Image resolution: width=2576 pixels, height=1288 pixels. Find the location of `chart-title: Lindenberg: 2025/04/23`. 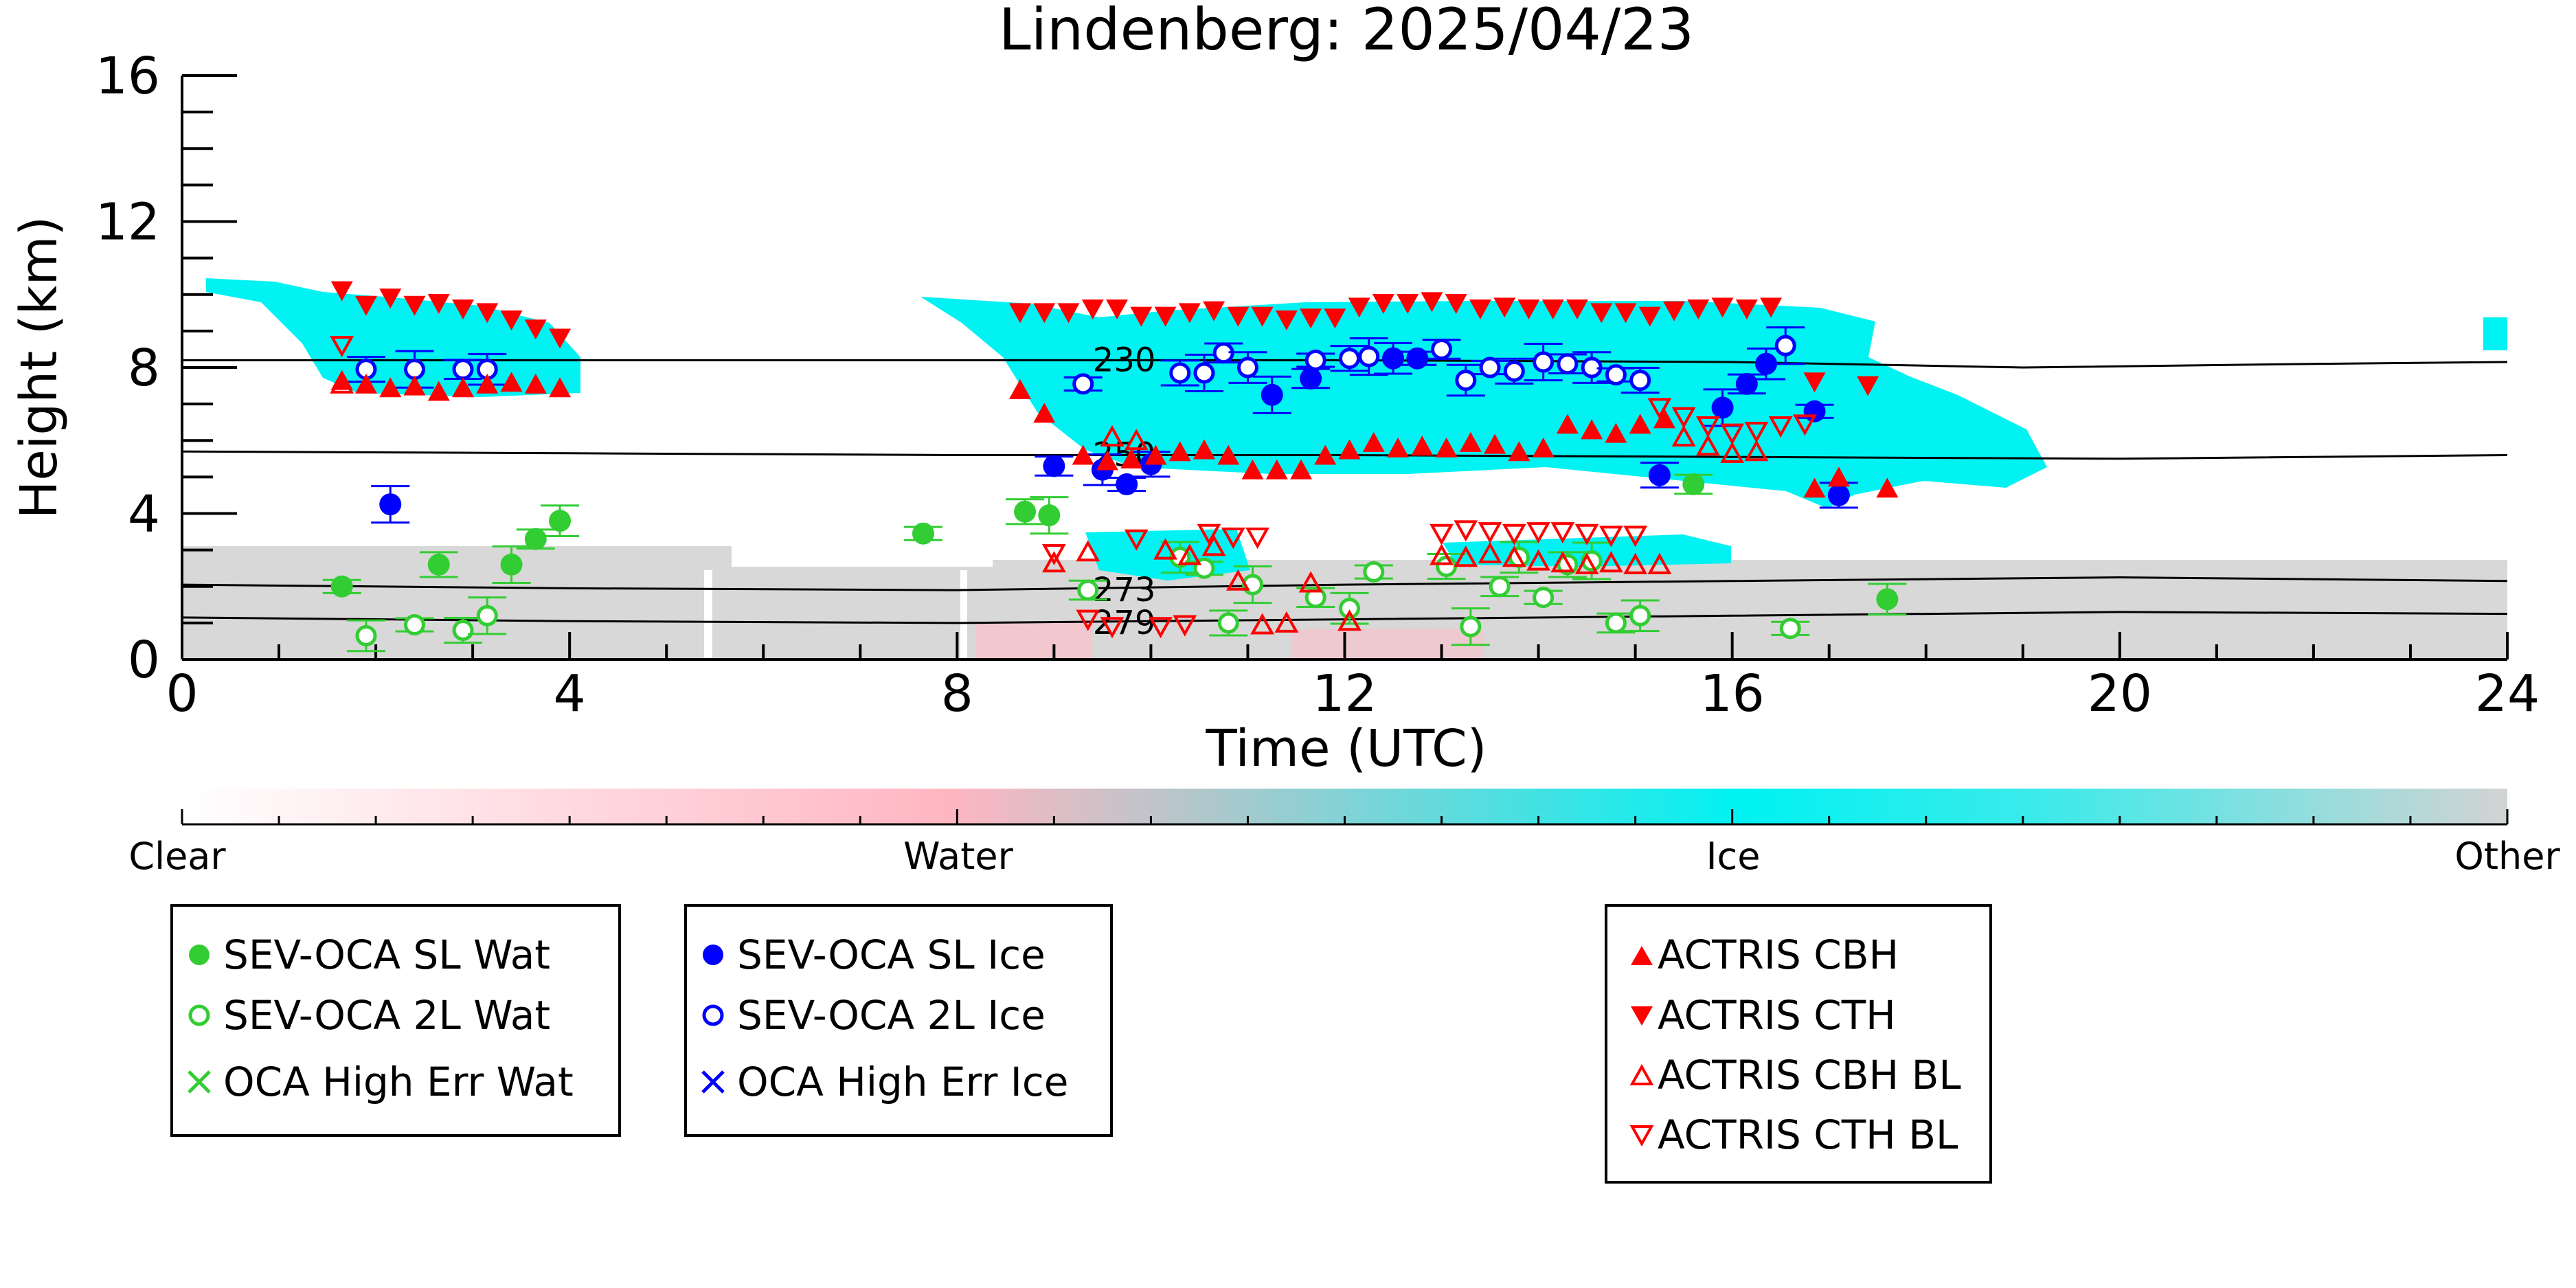

chart-title: Lindenberg: 2025/04/23 is located at coordinates (1346, 31).